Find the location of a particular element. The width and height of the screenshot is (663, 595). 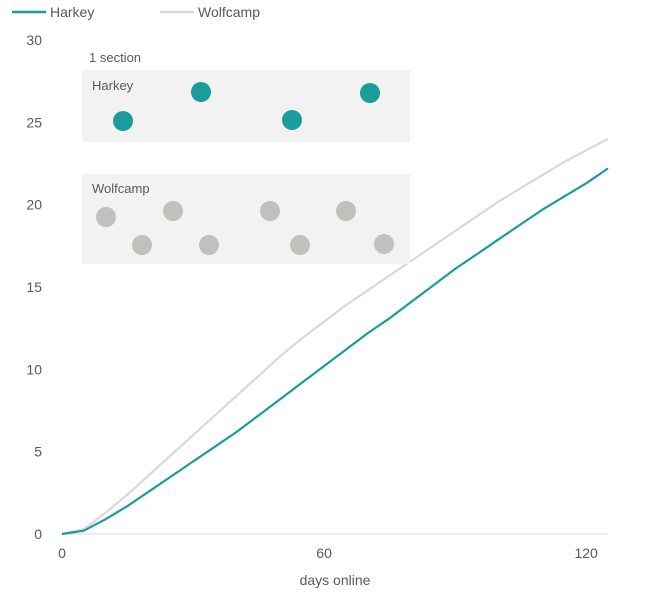

legend-label-harkey: Harkey is located at coordinates (72, 12).